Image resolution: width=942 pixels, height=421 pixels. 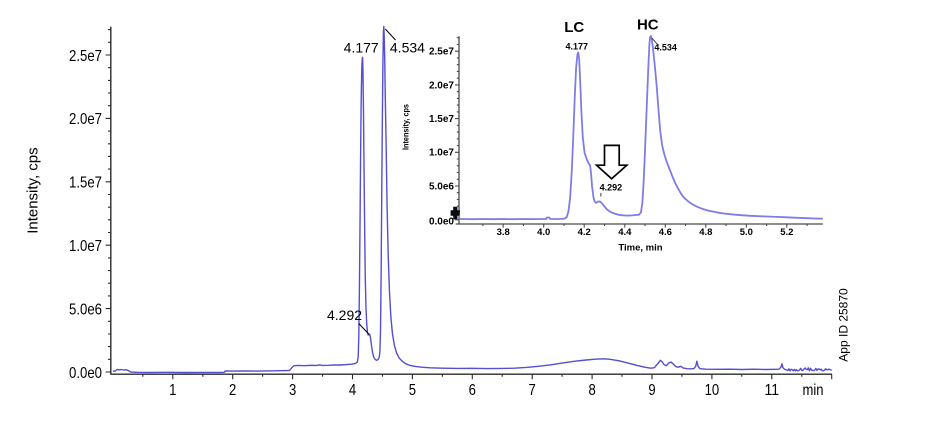 I want to click on svg-text: min, so click(x=813, y=390).